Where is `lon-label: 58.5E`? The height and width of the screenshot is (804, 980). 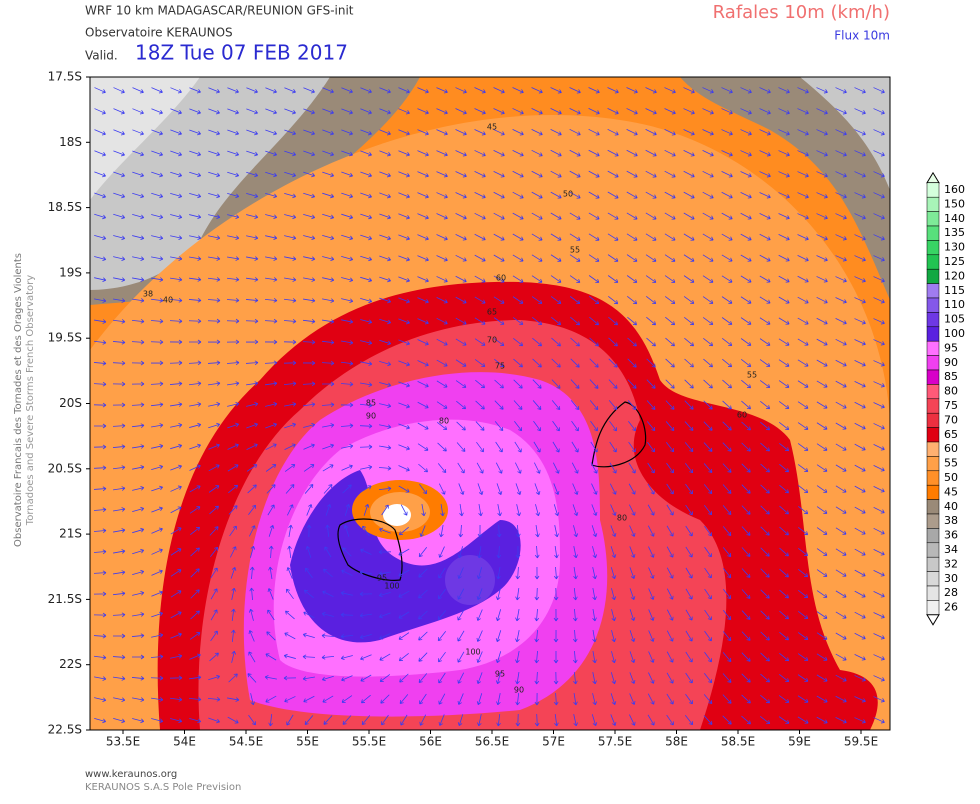
lon-label: 58.5E is located at coordinates (738, 742).